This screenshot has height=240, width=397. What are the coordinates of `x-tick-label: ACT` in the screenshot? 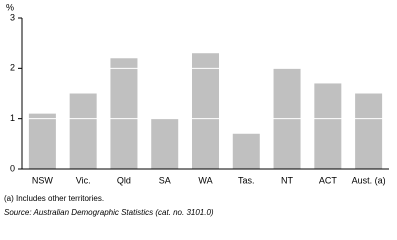 It's located at (328, 180).